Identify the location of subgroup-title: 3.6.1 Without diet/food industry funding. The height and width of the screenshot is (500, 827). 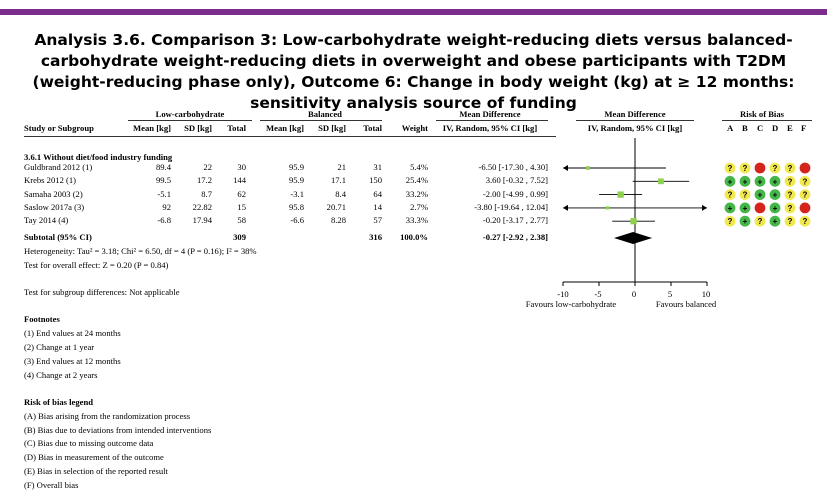
(98, 157).